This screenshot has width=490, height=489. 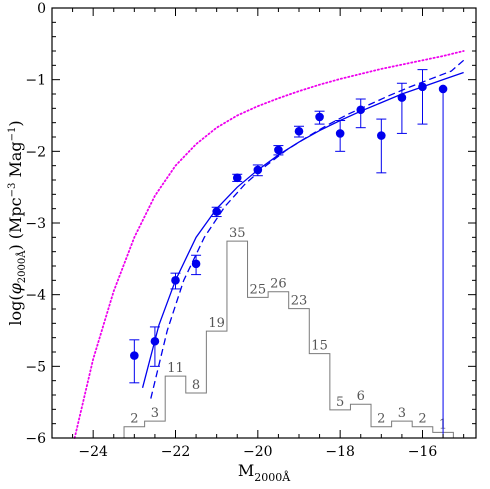 What do you see at coordinates (361, 396) in the screenshot?
I see `histogram-count-label: 6` at bounding box center [361, 396].